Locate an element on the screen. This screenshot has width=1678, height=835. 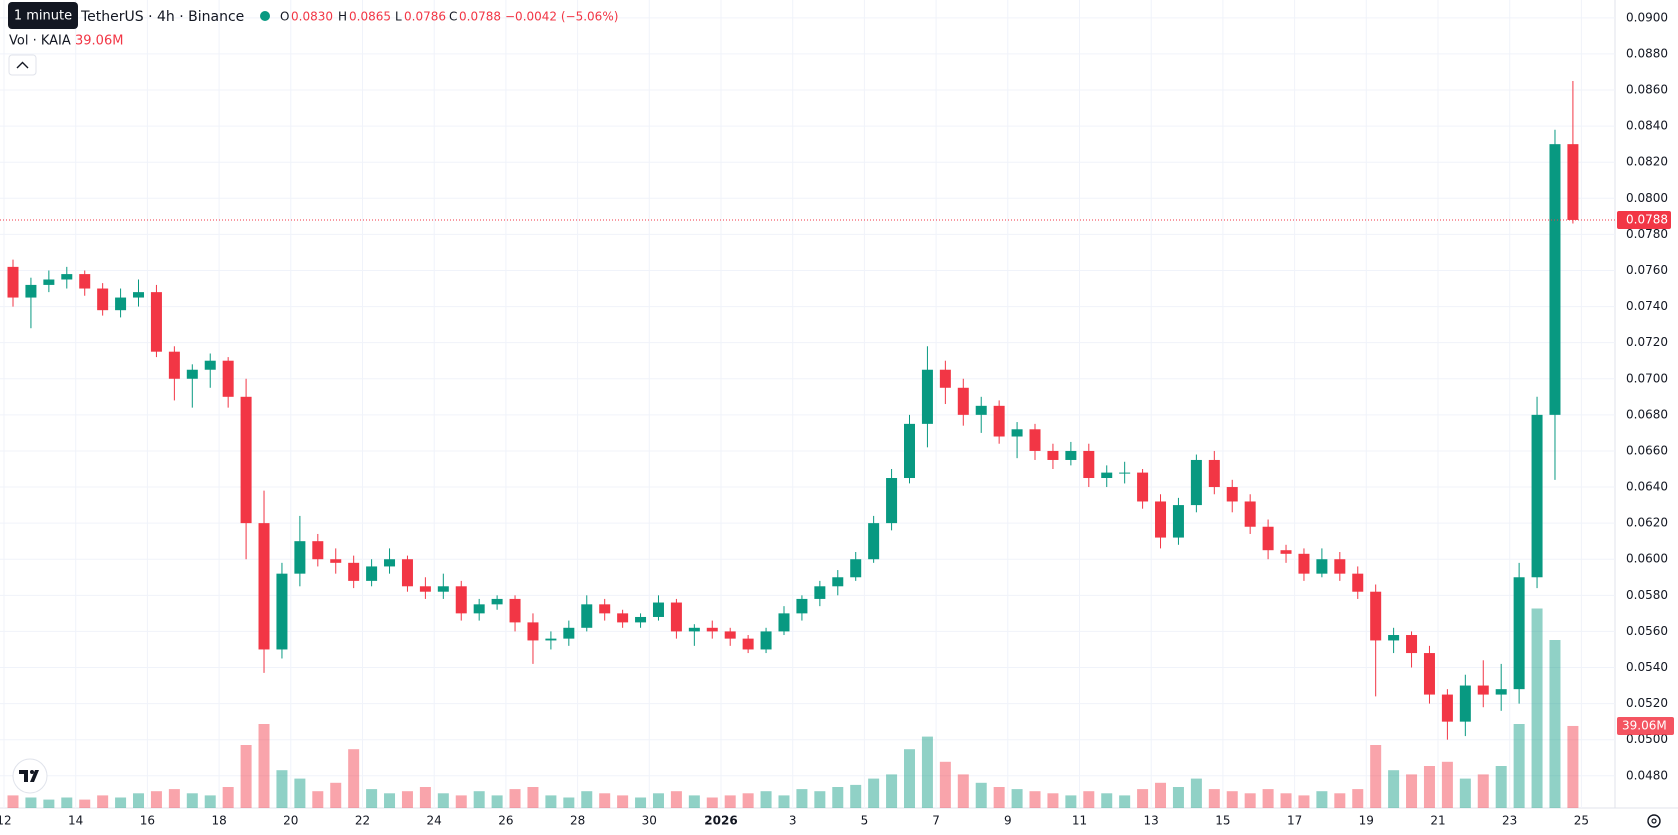
collapse-button is located at coordinates (22, 65).